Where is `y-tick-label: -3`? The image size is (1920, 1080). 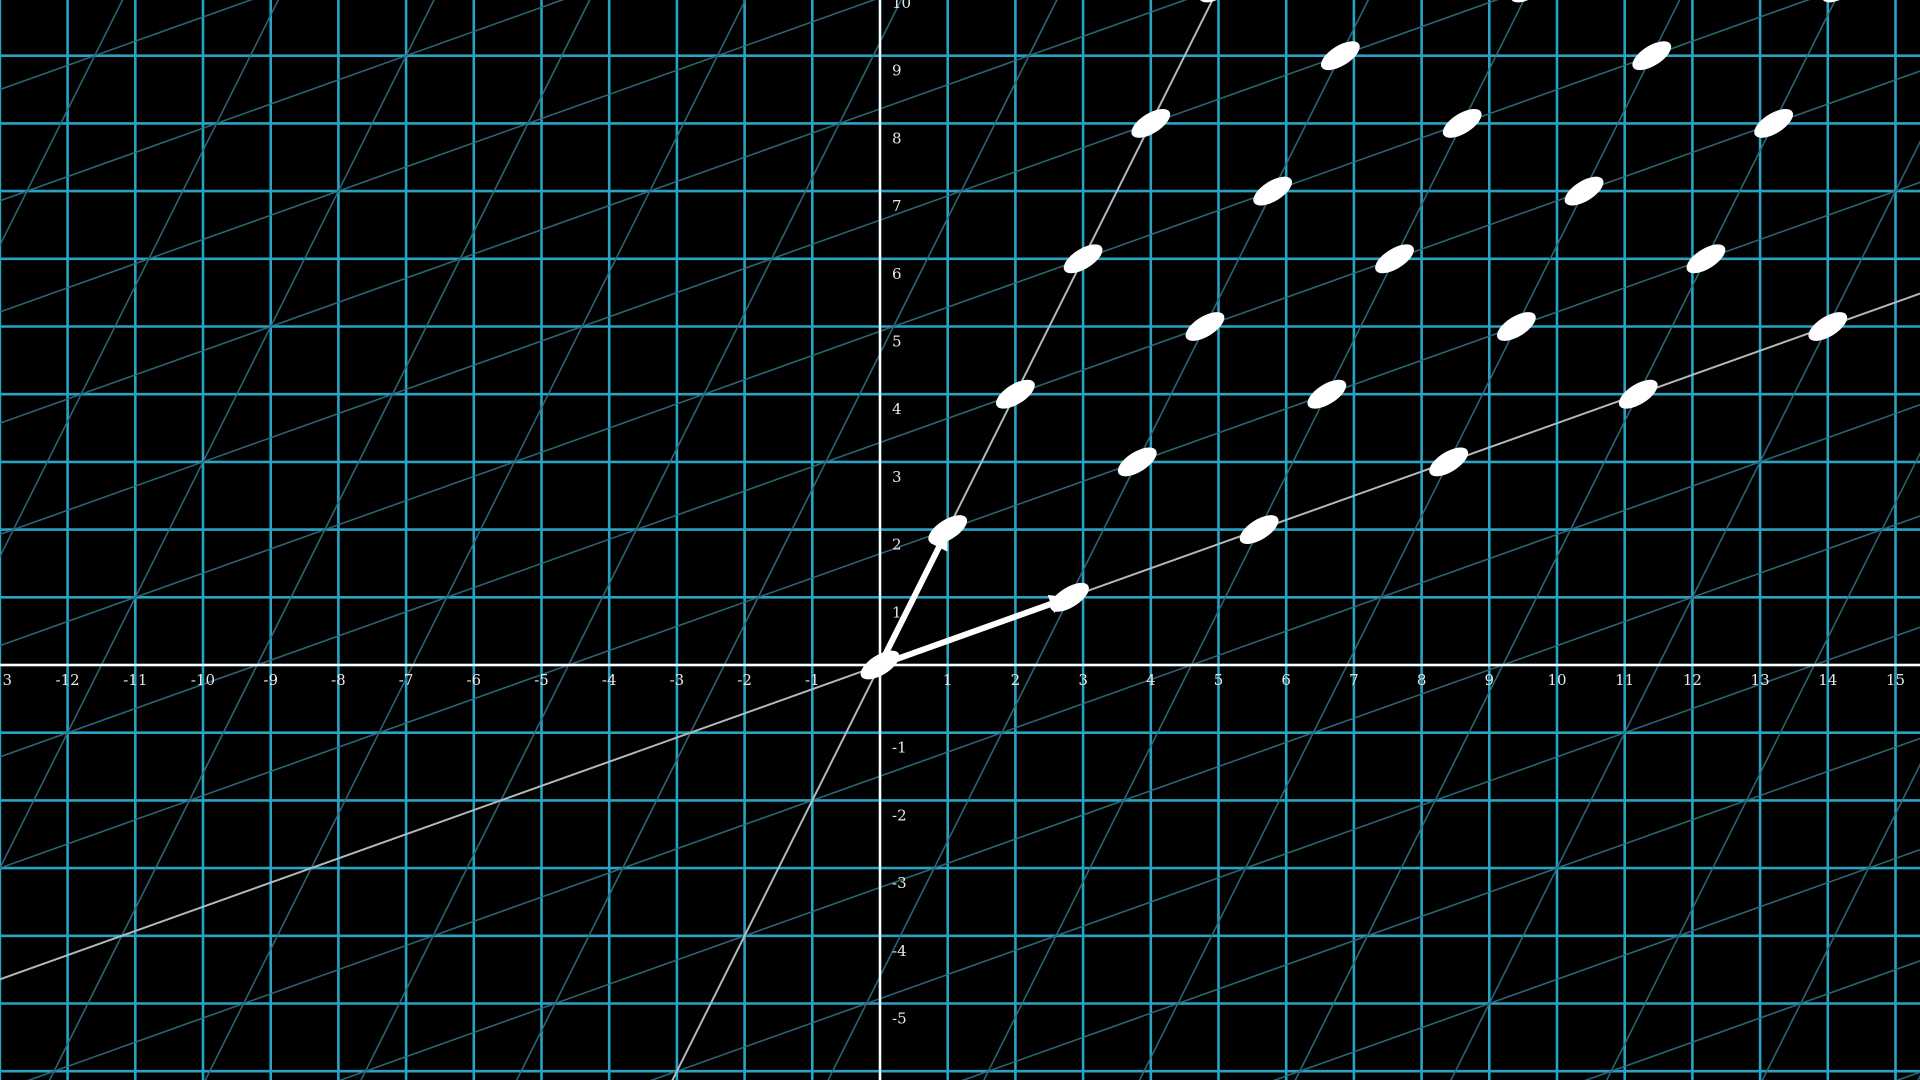
y-tick-label: -3 is located at coordinates (899, 883).